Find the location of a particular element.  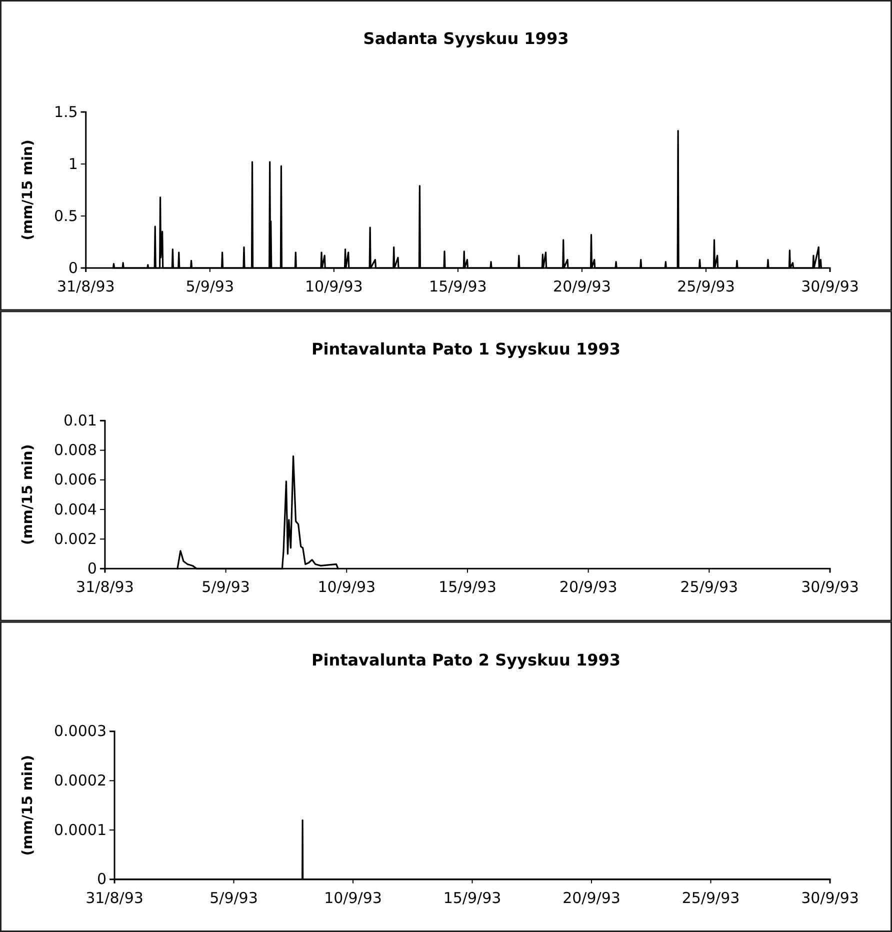

chart-title: Pintavalunta Pato 1 Syyskuu 1993 is located at coordinates (466, 349).